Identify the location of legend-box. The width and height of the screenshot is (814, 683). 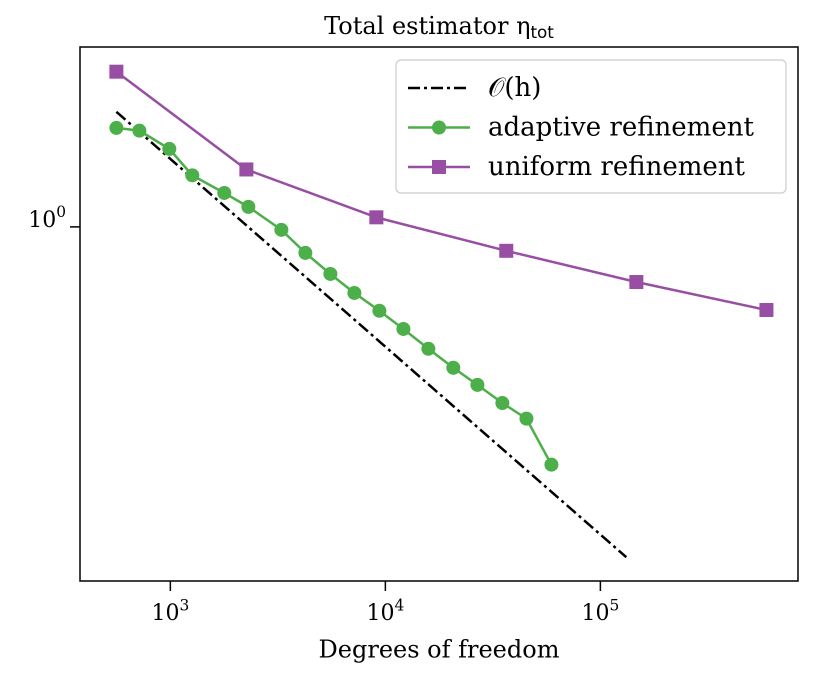
(591, 126).